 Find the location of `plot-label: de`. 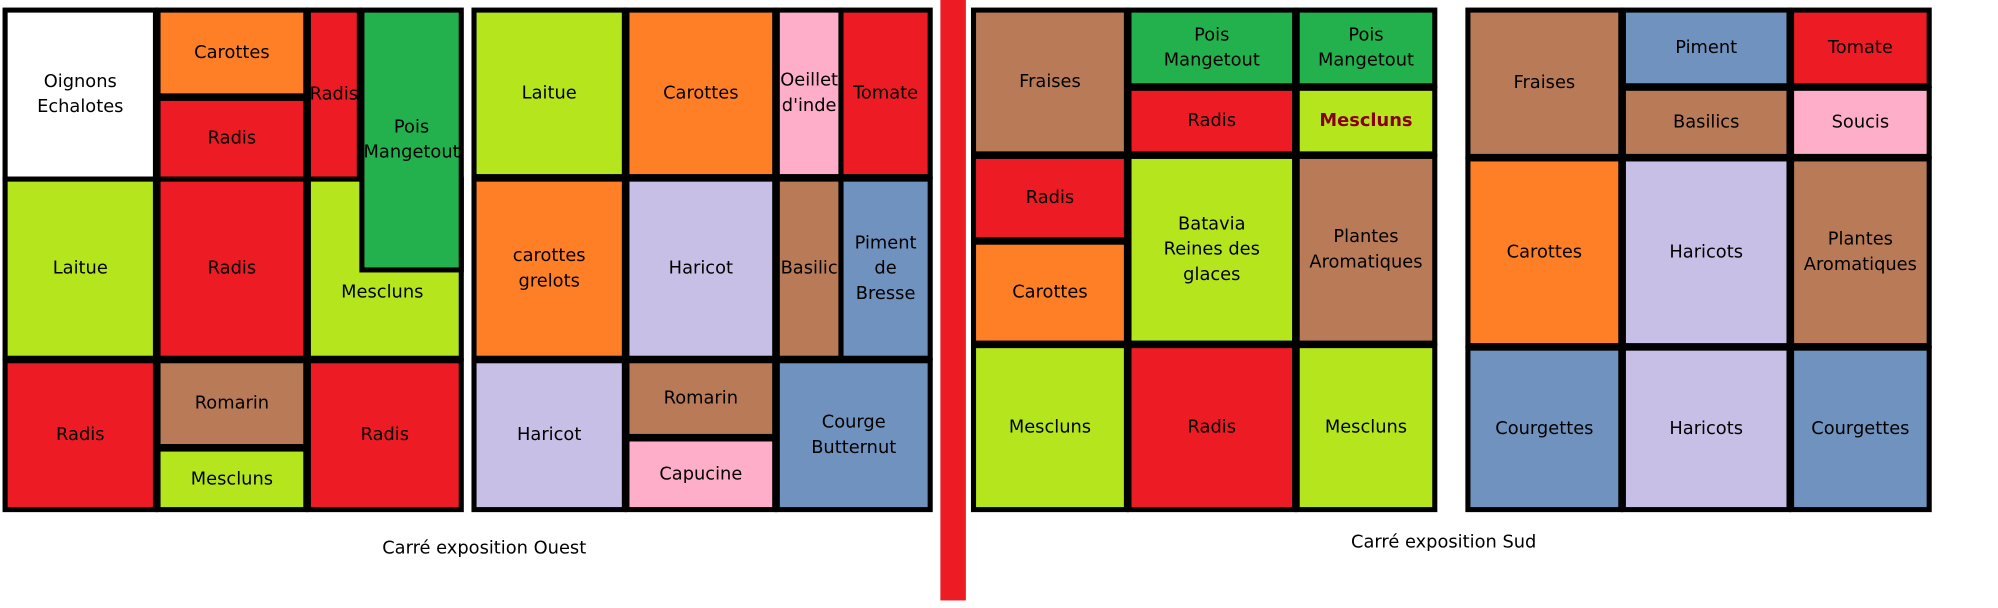

plot-label: de is located at coordinates (885, 269).